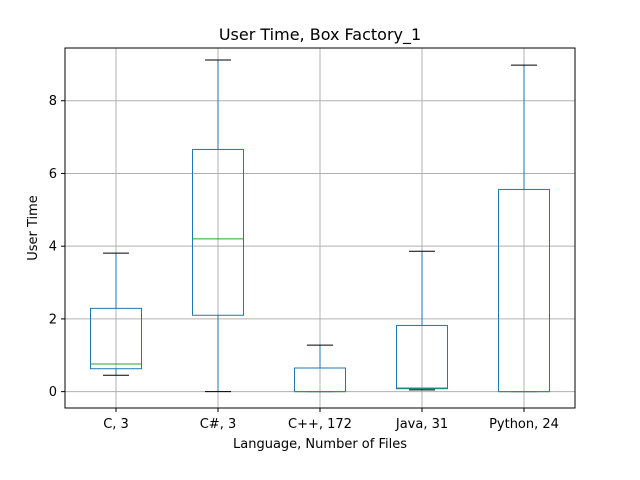  I want to click on y-axis-title: User Time, so click(33, 228).